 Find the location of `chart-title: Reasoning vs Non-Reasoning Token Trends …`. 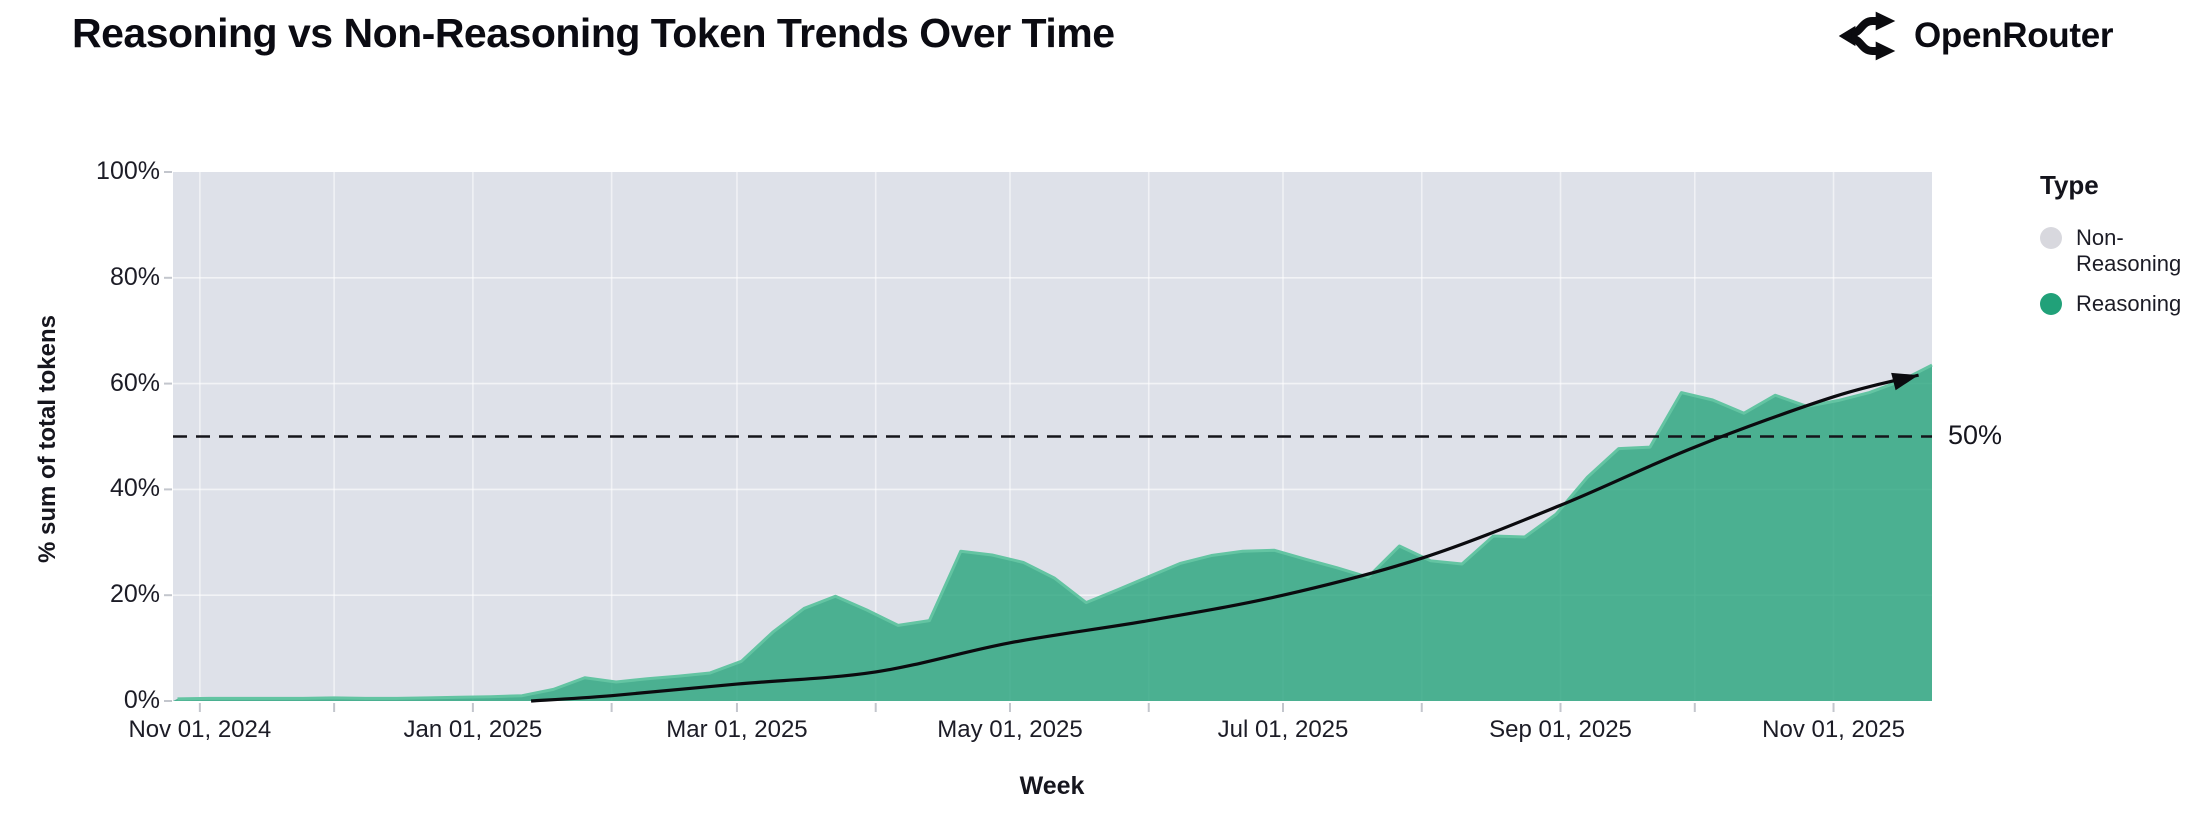

chart-title: Reasoning vs Non-Reasoning Token Trends … is located at coordinates (593, 33).